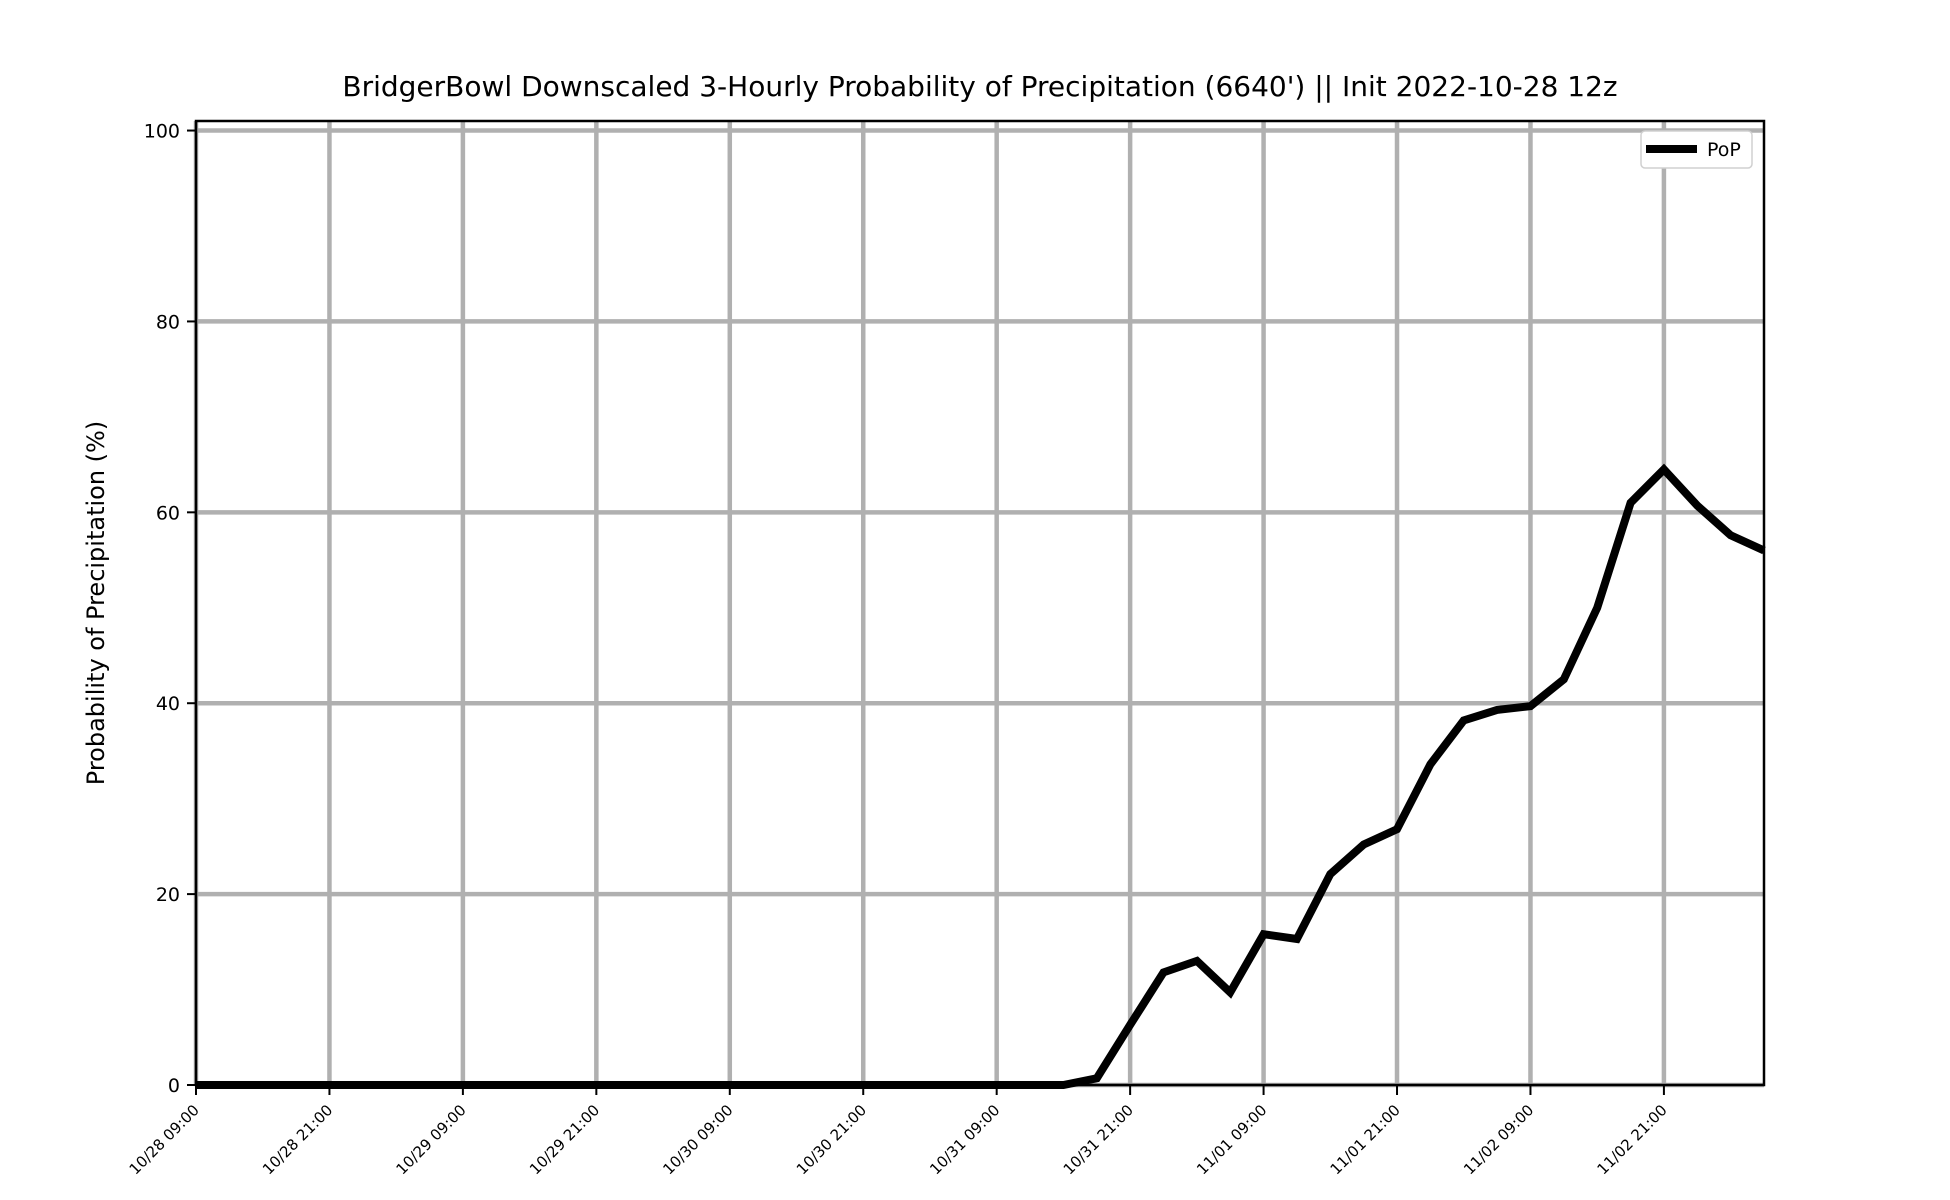 This screenshot has height=1200, width=1950. I want to click on legend: PoP, so click(1696, 149).